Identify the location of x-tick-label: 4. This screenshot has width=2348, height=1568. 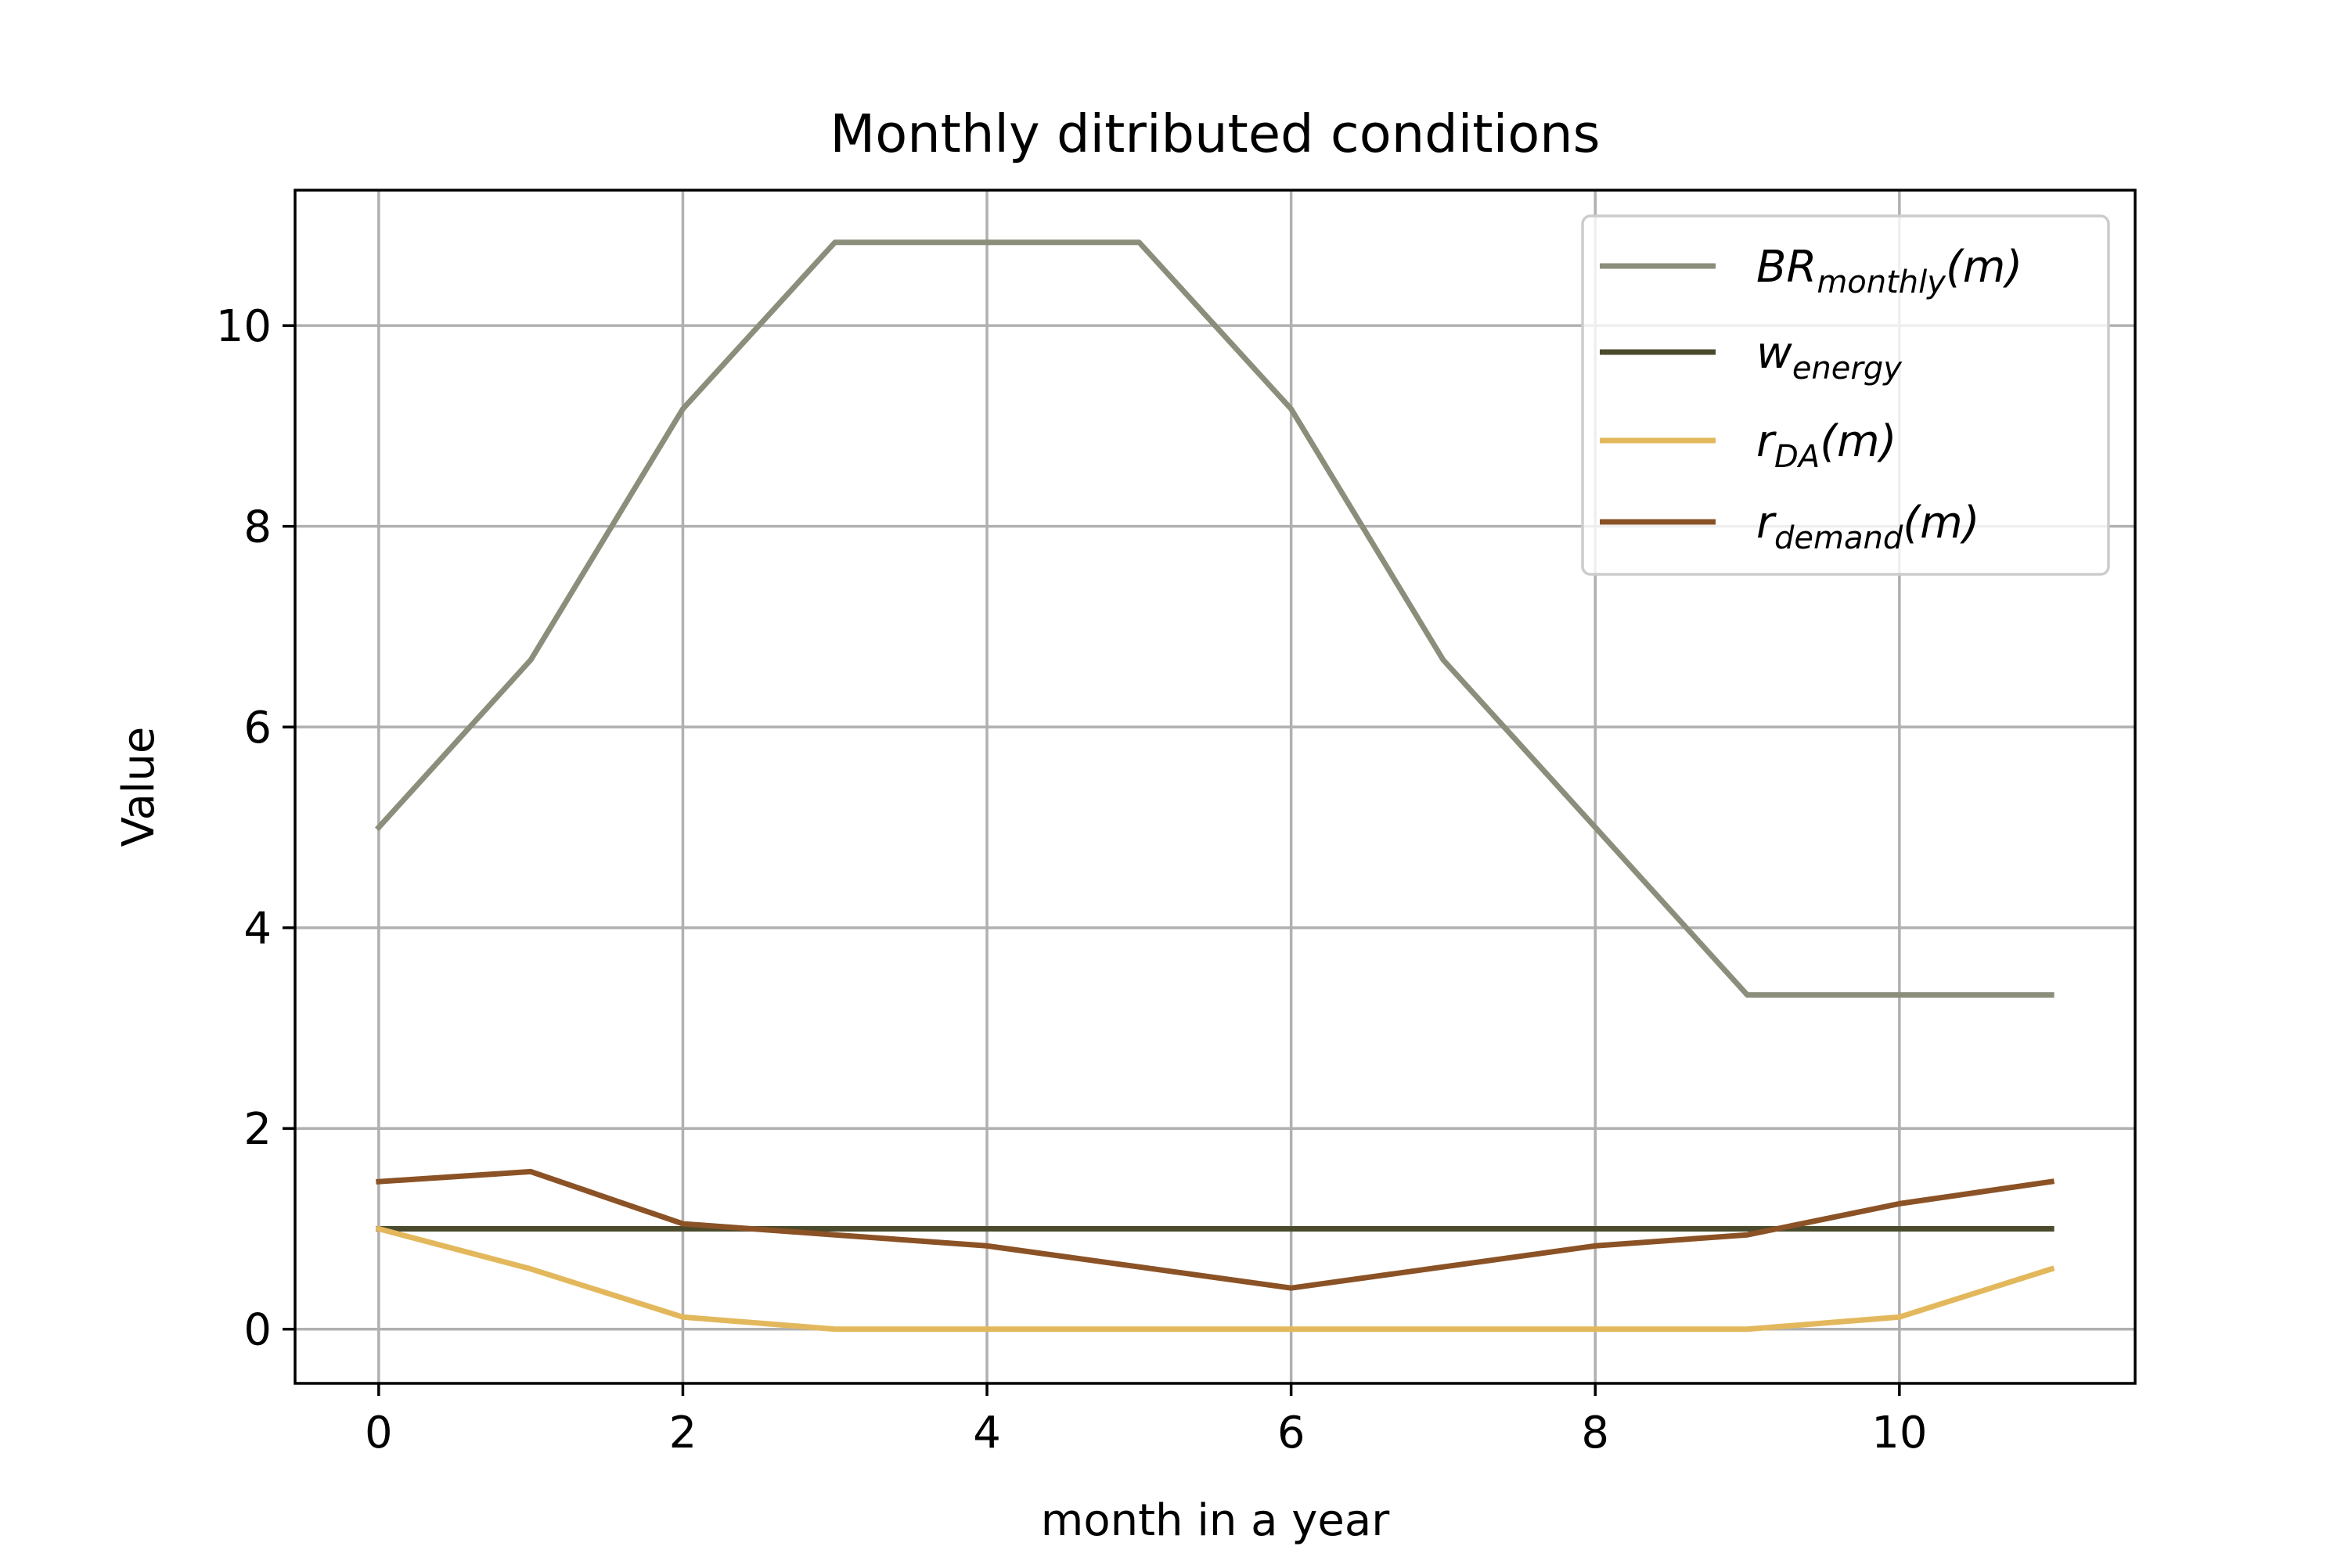
(987, 1433).